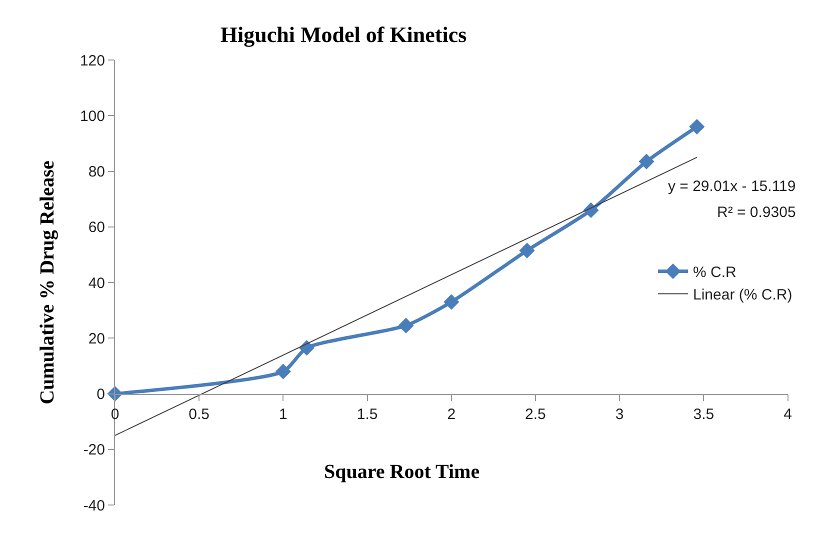  Describe the element at coordinates (92, 61) in the screenshot. I see `y-tick-label: 120` at that location.